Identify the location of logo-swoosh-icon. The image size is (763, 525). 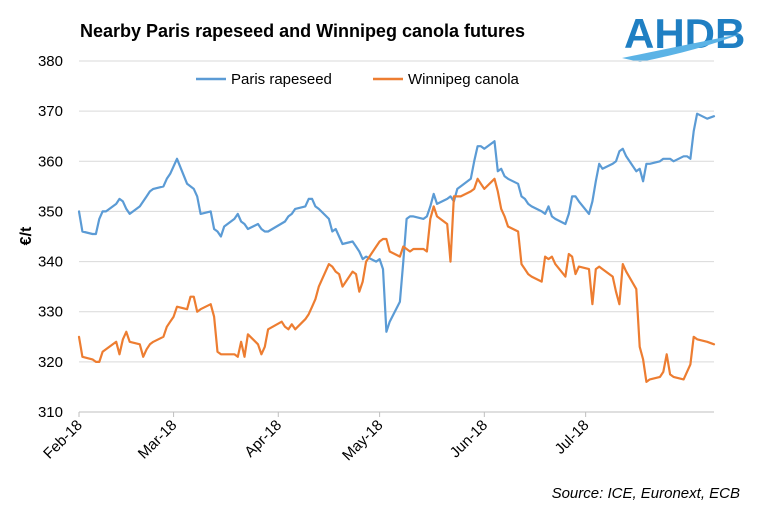
(681, 48).